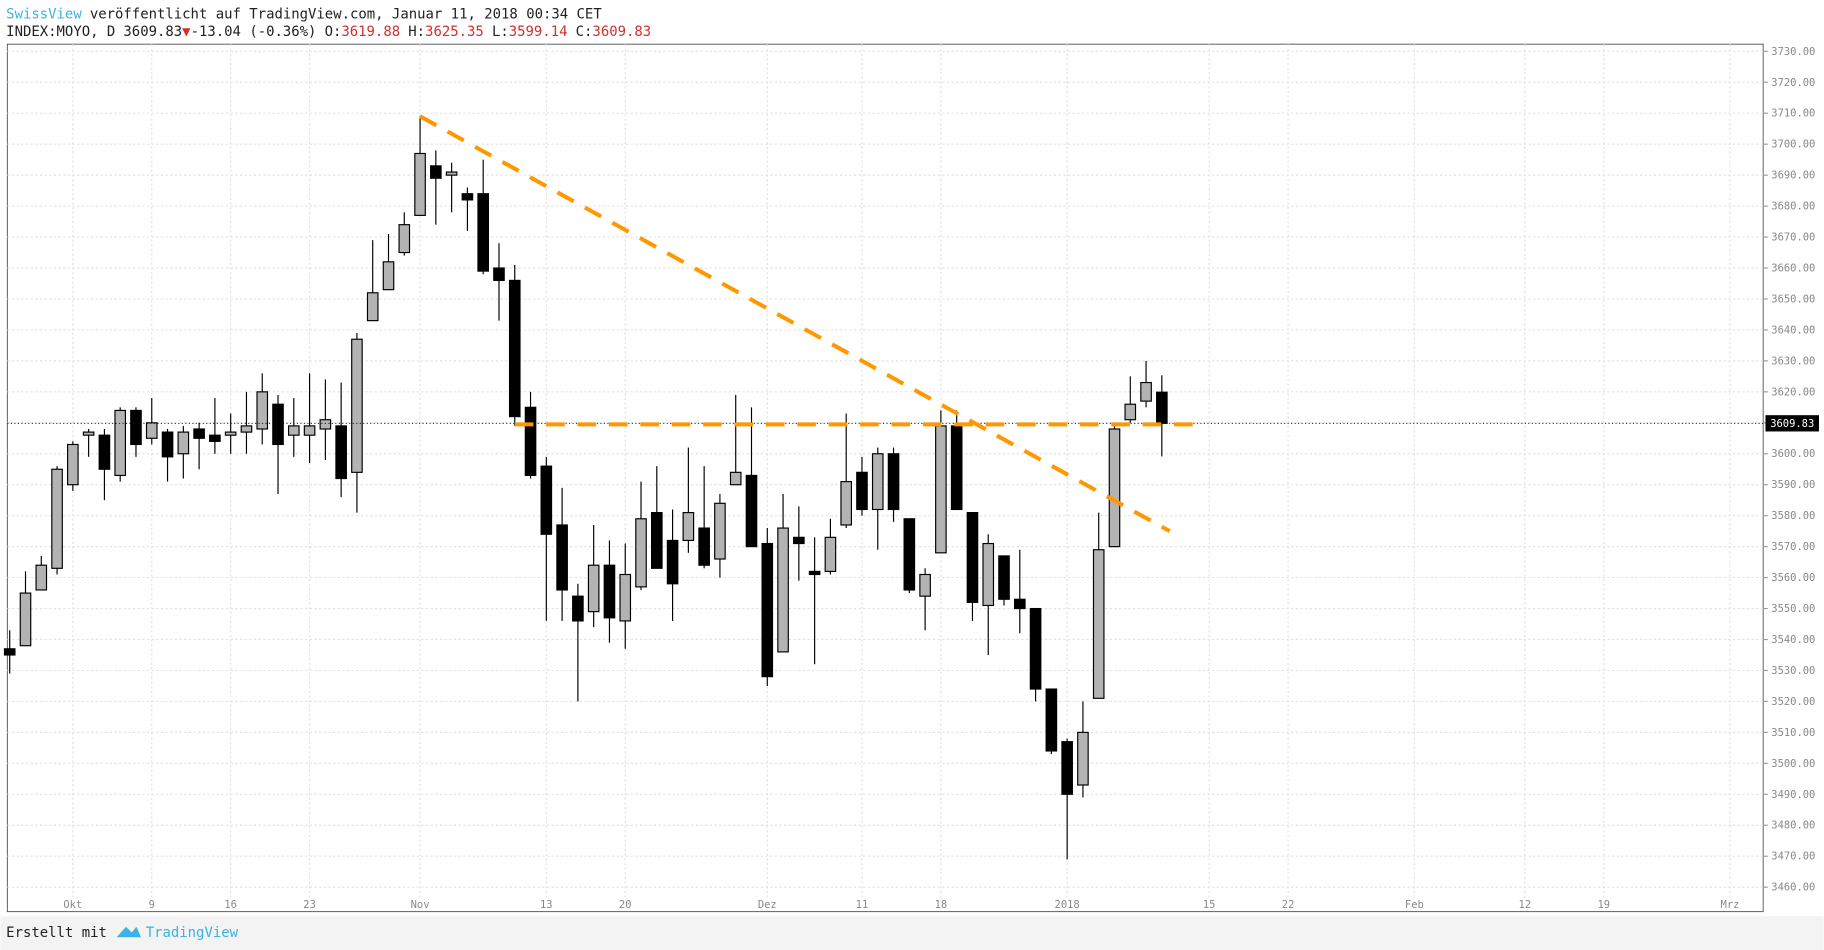 This screenshot has height=950, width=1824. Describe the element at coordinates (1793, 176) in the screenshot. I see `y-tick-label: 3690.00` at that location.